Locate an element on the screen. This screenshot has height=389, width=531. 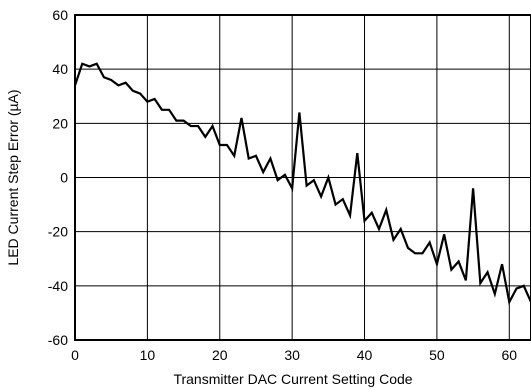
x-tick-label: 0 is located at coordinates (75, 355).